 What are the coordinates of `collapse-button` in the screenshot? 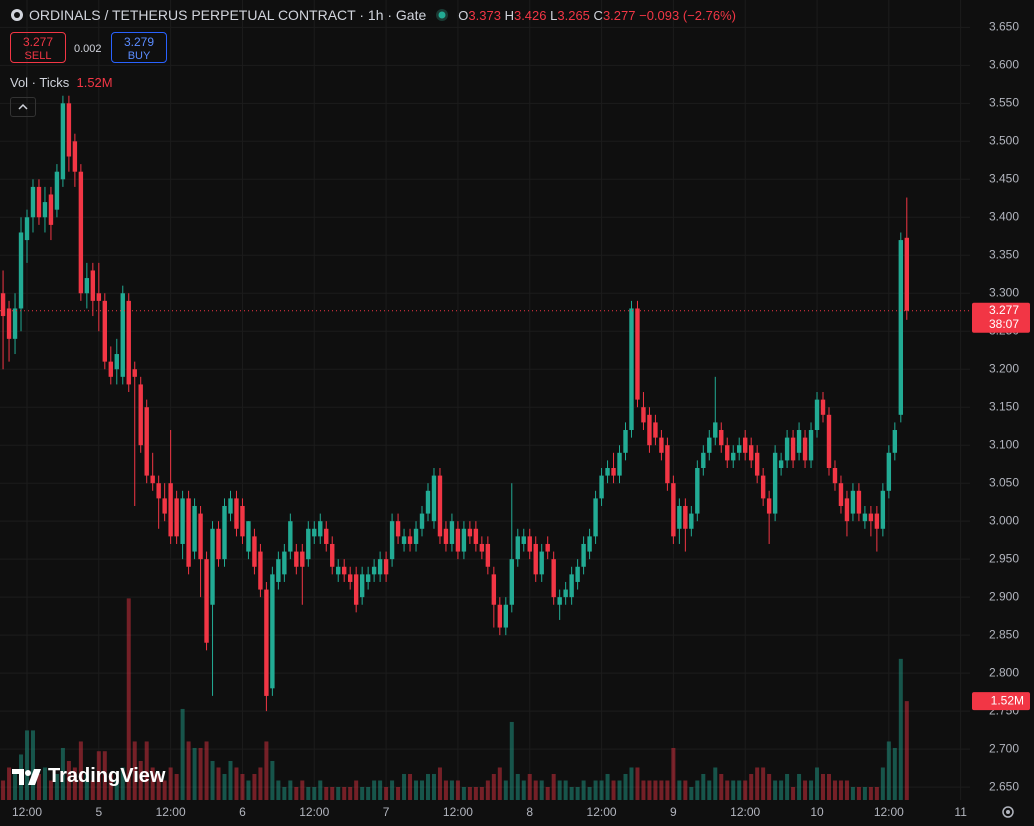 It's located at (23, 107).